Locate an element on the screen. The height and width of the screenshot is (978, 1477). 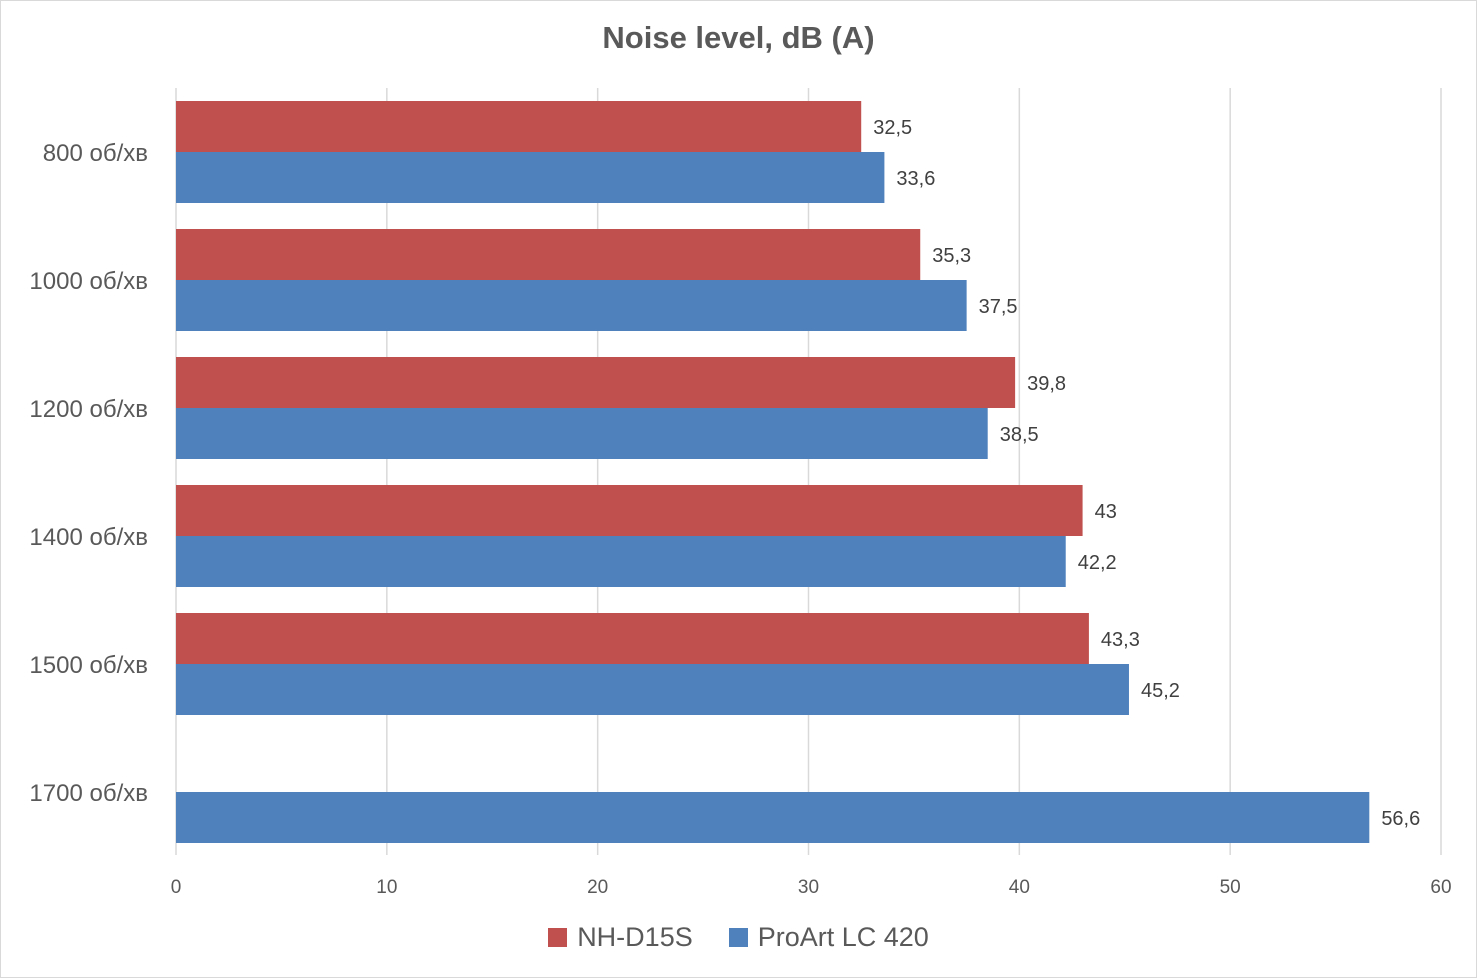
data-label: 39,8 is located at coordinates (1046, 384).